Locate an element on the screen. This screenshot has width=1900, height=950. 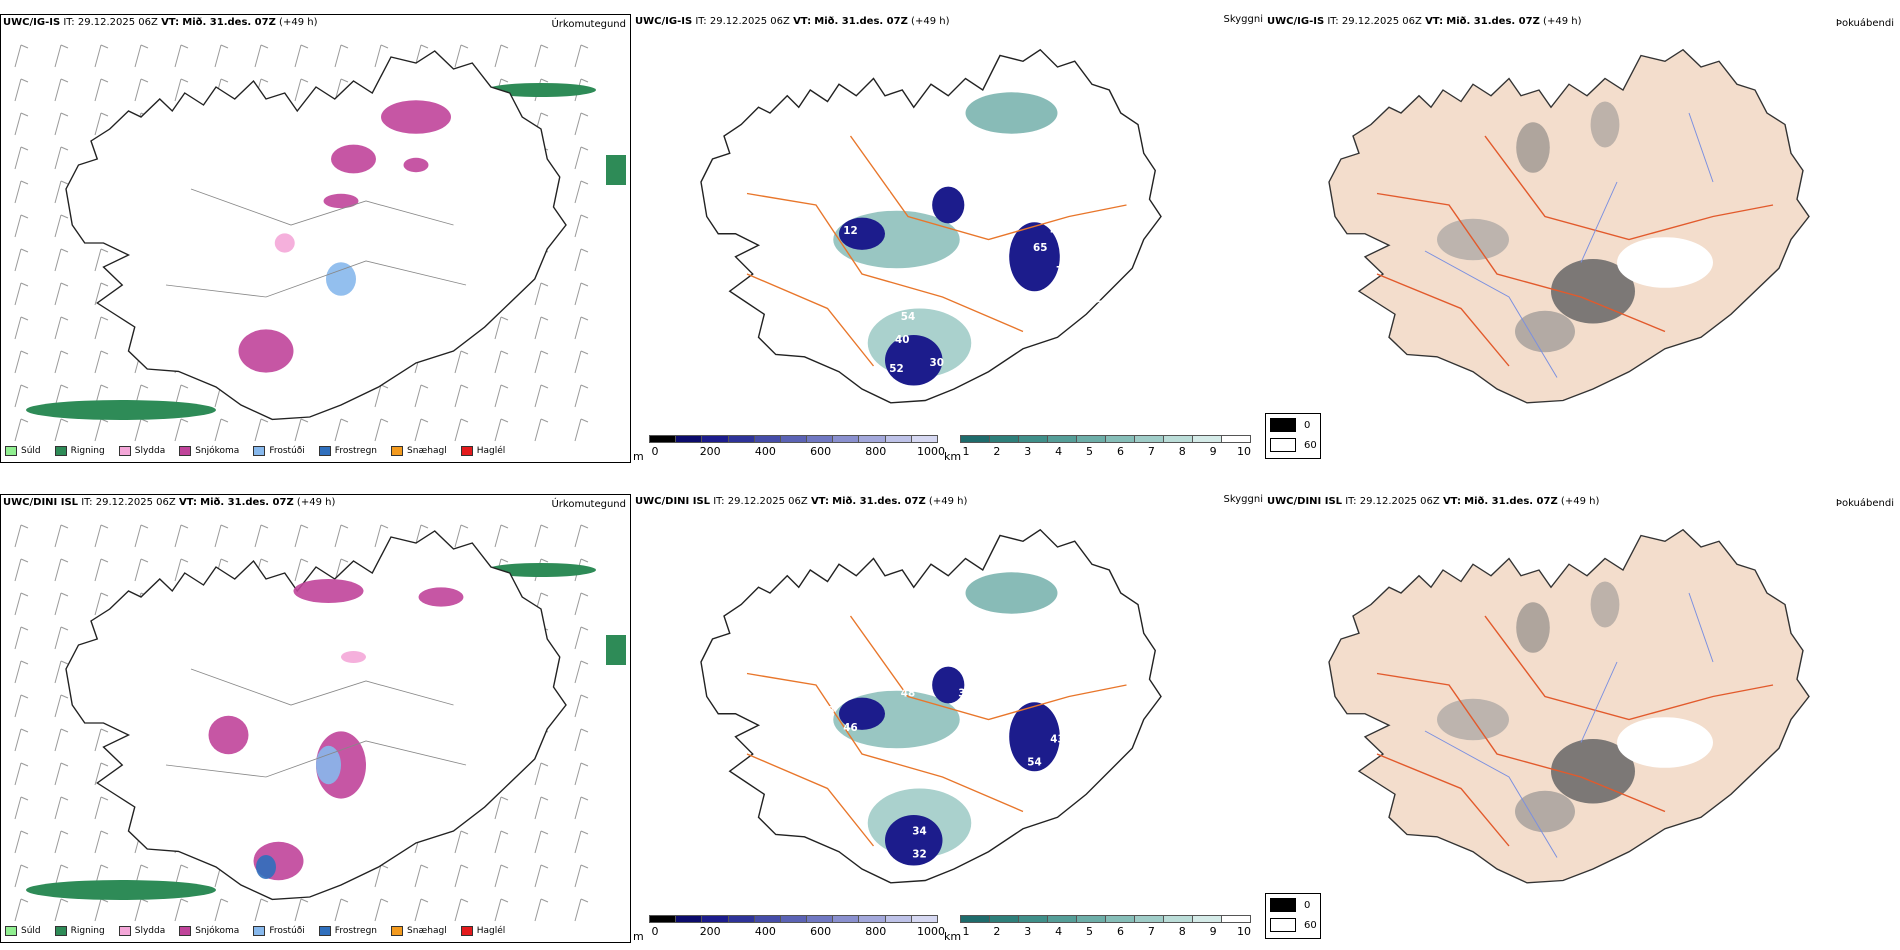
roads is located at coordinates (1575, 731).